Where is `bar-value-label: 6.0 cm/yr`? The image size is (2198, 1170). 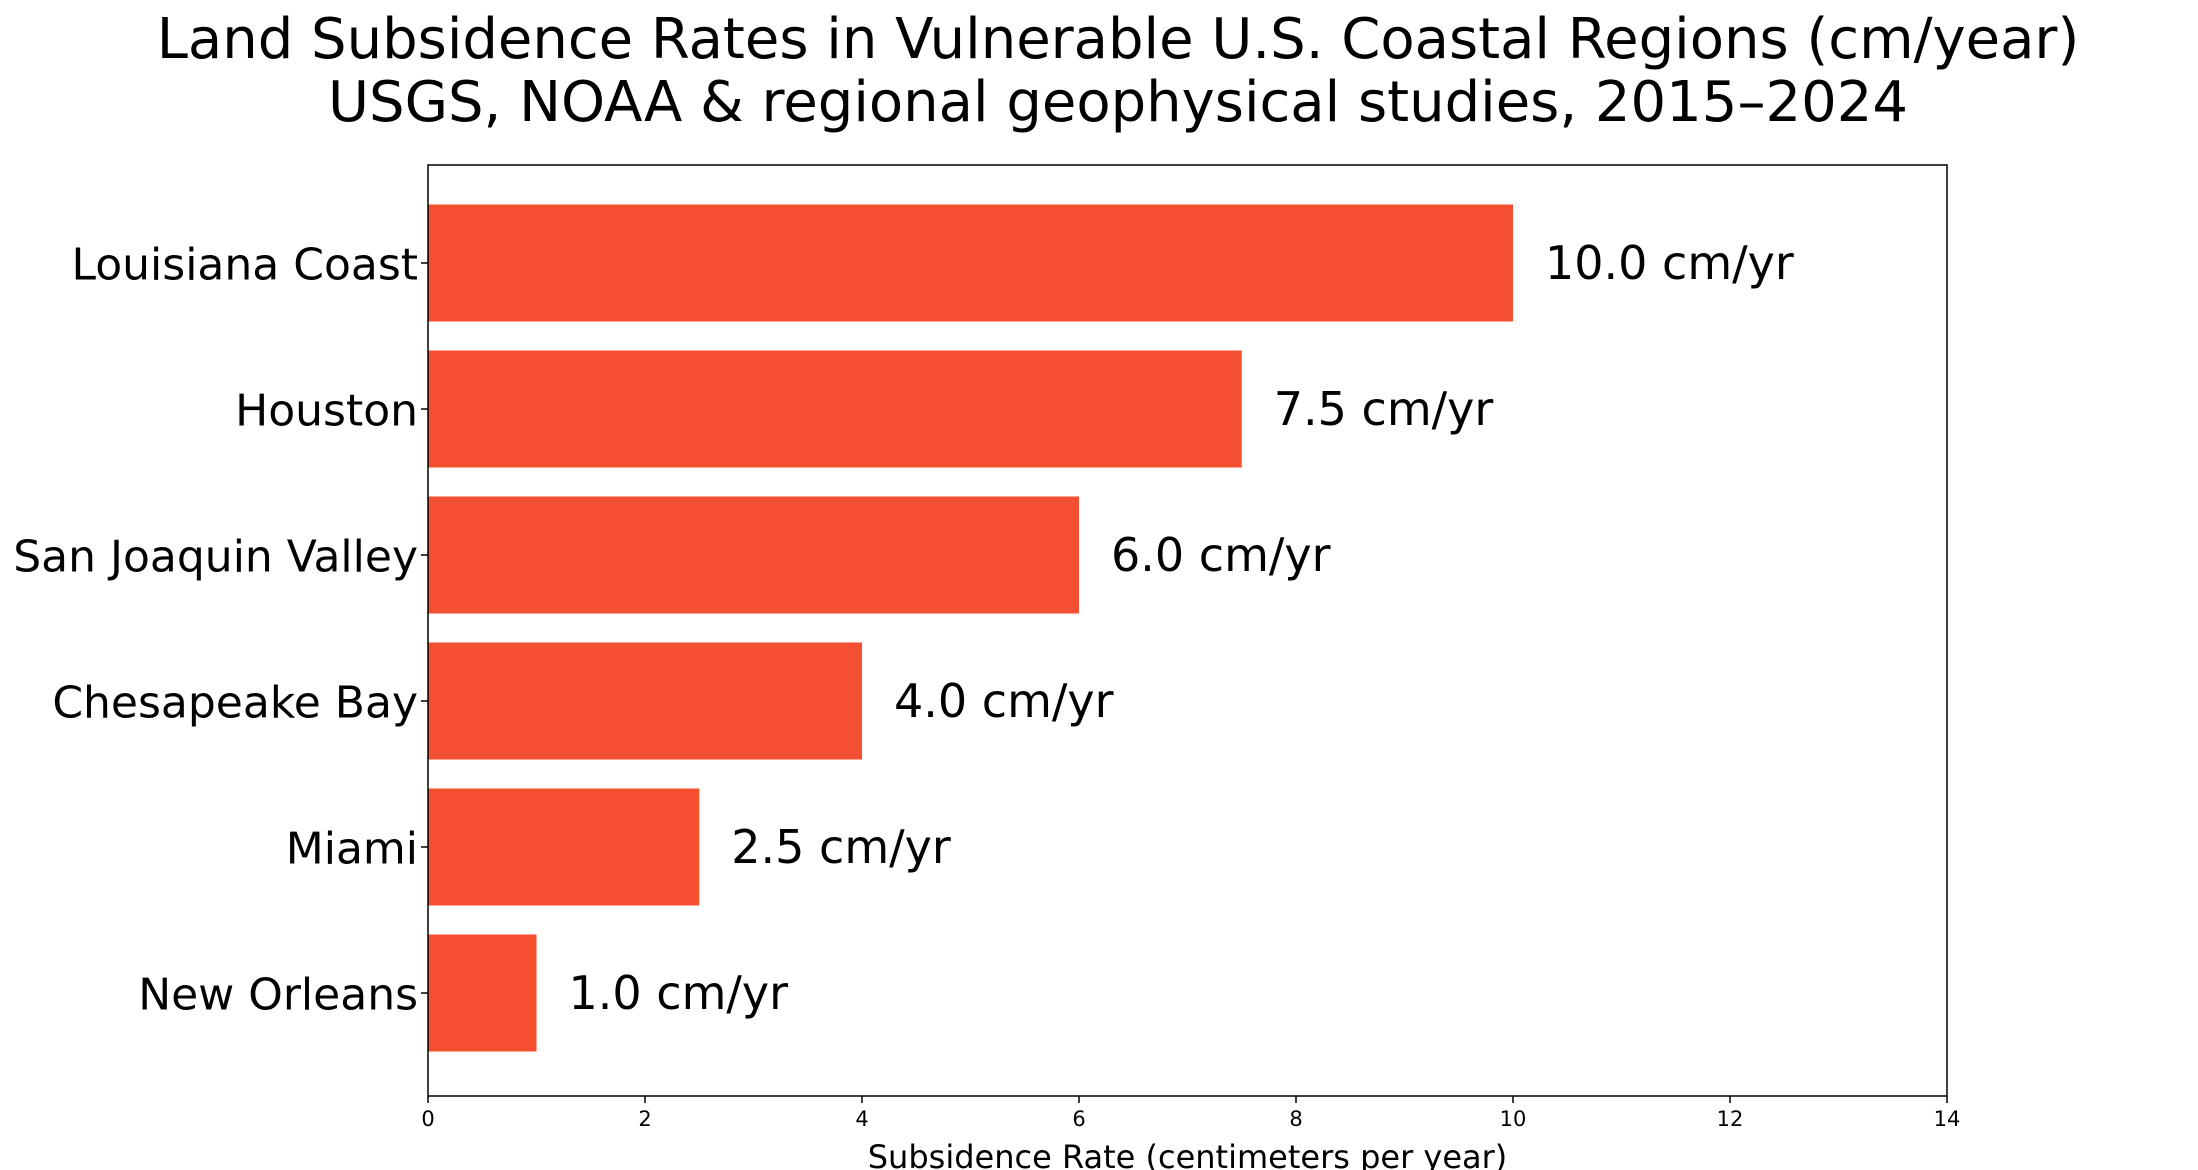
bar-value-label: 6.0 cm/yr is located at coordinates (1221, 555).